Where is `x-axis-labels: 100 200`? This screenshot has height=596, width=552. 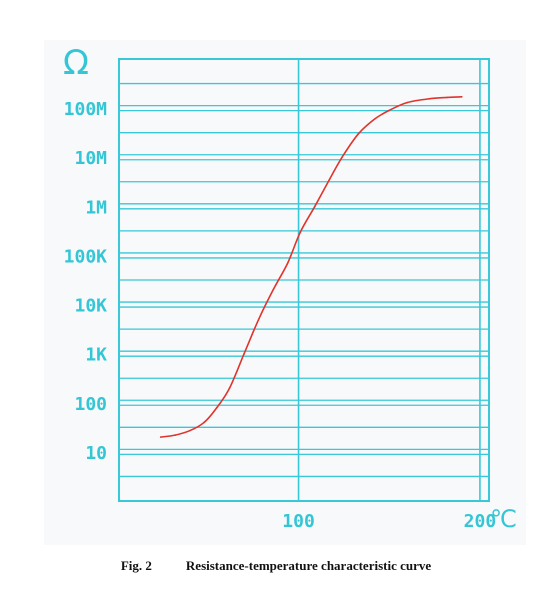 x-axis-labels: 100 200 is located at coordinates (389, 521).